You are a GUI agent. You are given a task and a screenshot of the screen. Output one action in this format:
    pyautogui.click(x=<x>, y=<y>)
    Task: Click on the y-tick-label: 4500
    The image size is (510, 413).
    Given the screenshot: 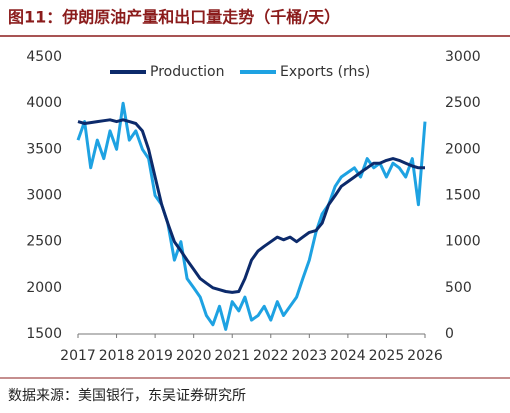 What is the action you would take?
    pyautogui.click(x=44, y=57)
    